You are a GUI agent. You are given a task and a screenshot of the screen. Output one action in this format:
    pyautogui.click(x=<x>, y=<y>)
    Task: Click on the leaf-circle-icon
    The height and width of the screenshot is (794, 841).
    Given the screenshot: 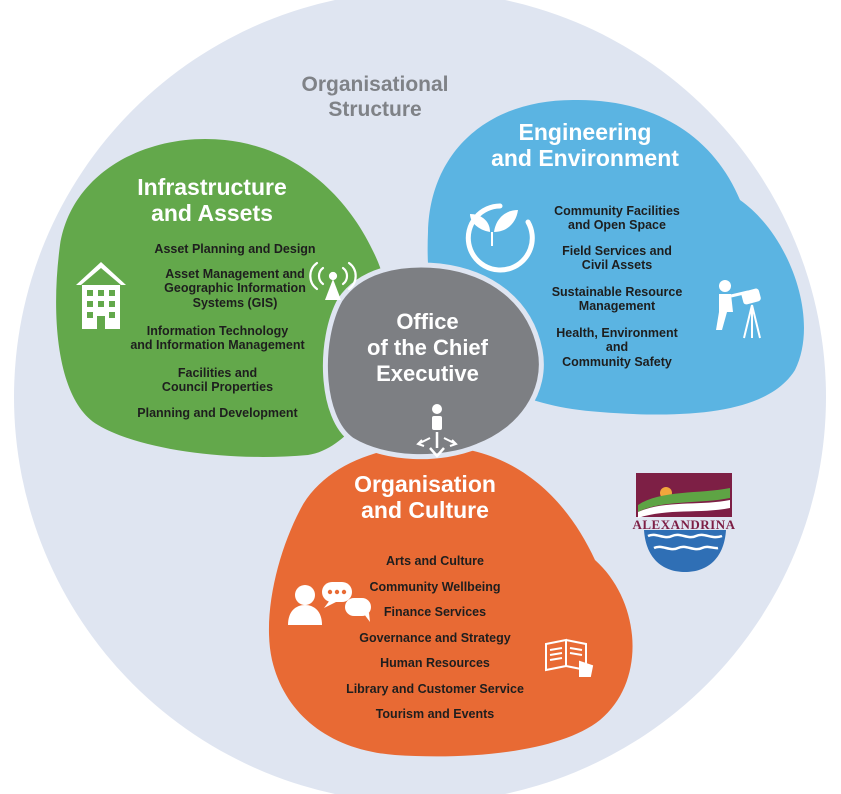 What is the action you would take?
    pyautogui.click(x=500, y=238)
    